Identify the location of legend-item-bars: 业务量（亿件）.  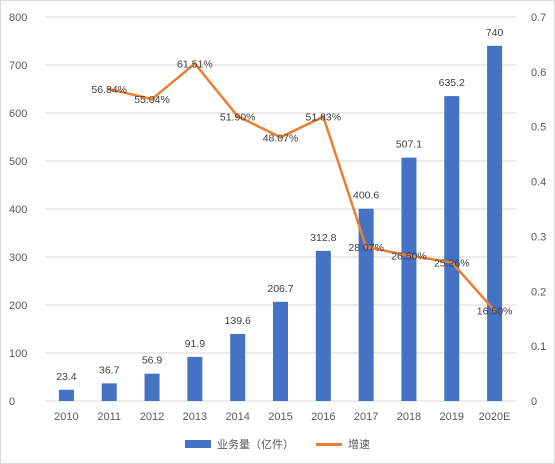
(239, 444).